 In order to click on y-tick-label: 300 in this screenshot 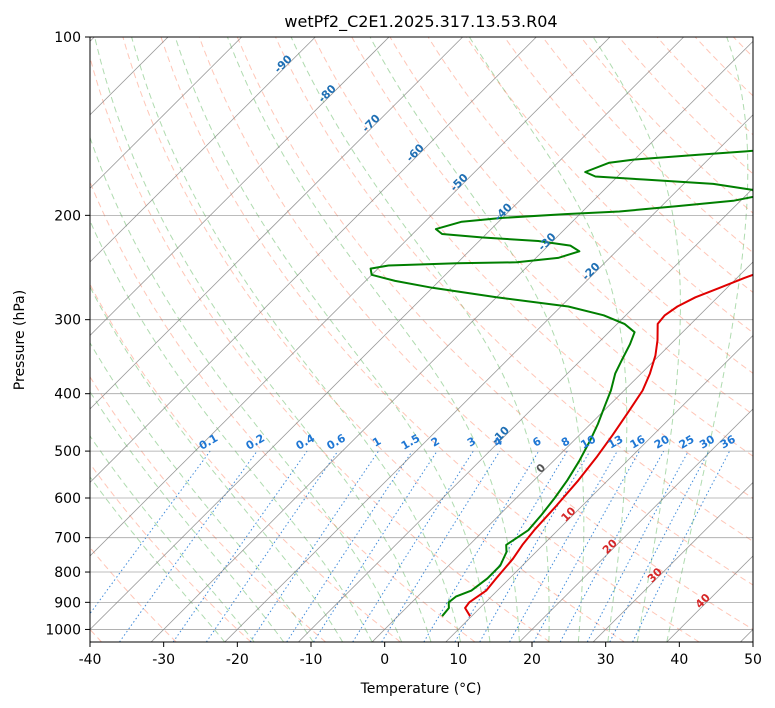, I will do `click(67, 321)`.